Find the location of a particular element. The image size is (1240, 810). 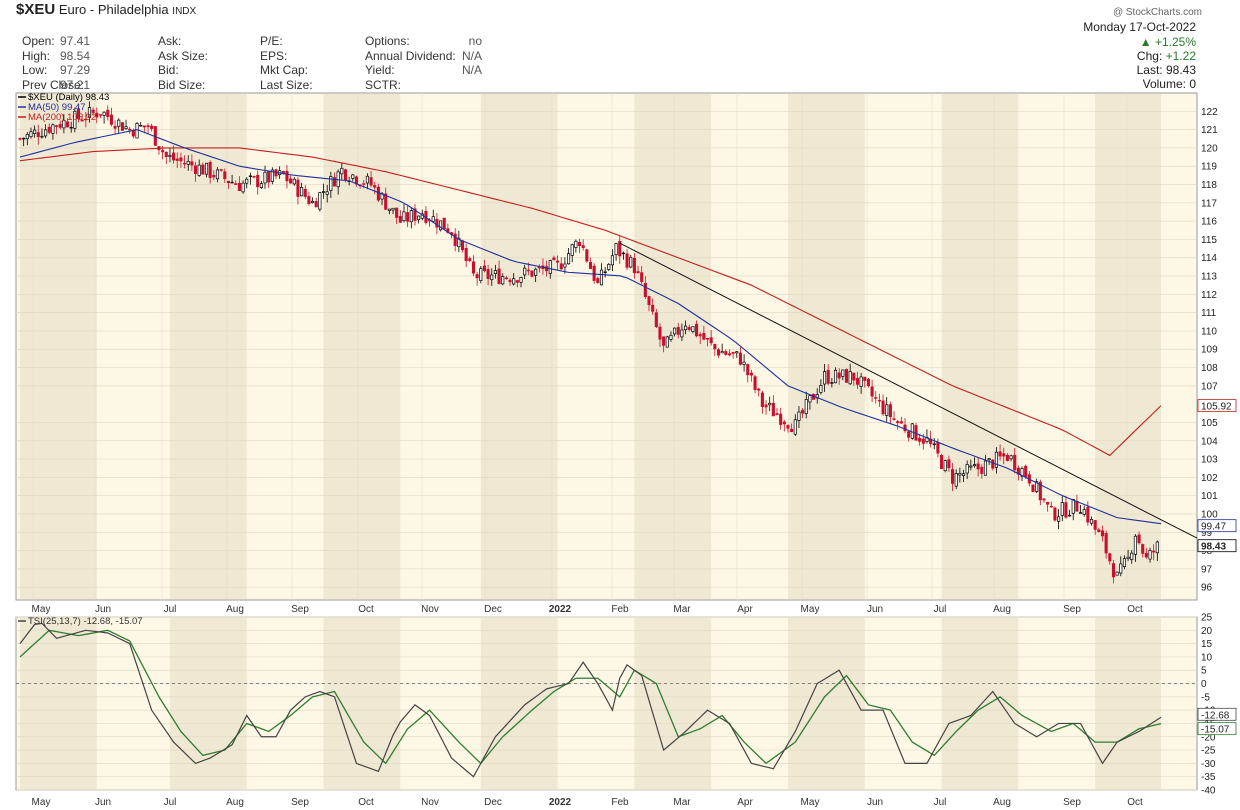

last-value: 98.43 is located at coordinates (1180, 70).